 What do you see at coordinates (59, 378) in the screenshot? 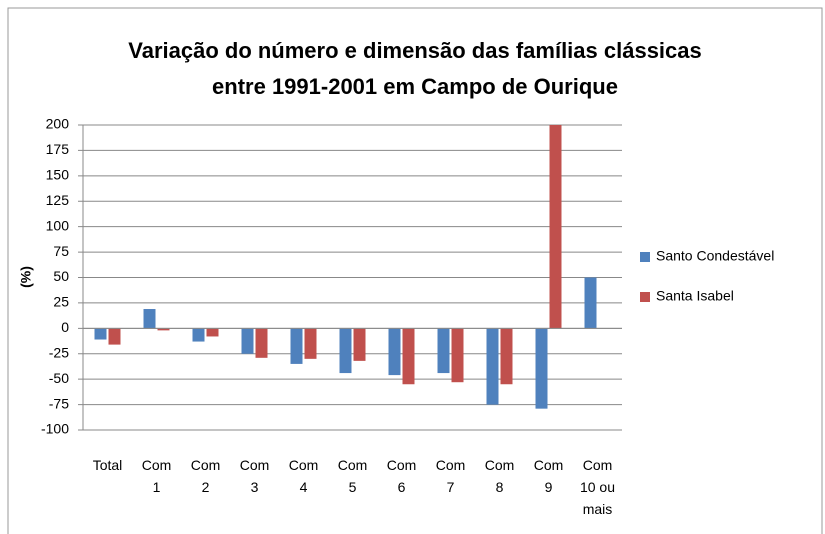
I see `y-tick-label: -50` at bounding box center [59, 378].